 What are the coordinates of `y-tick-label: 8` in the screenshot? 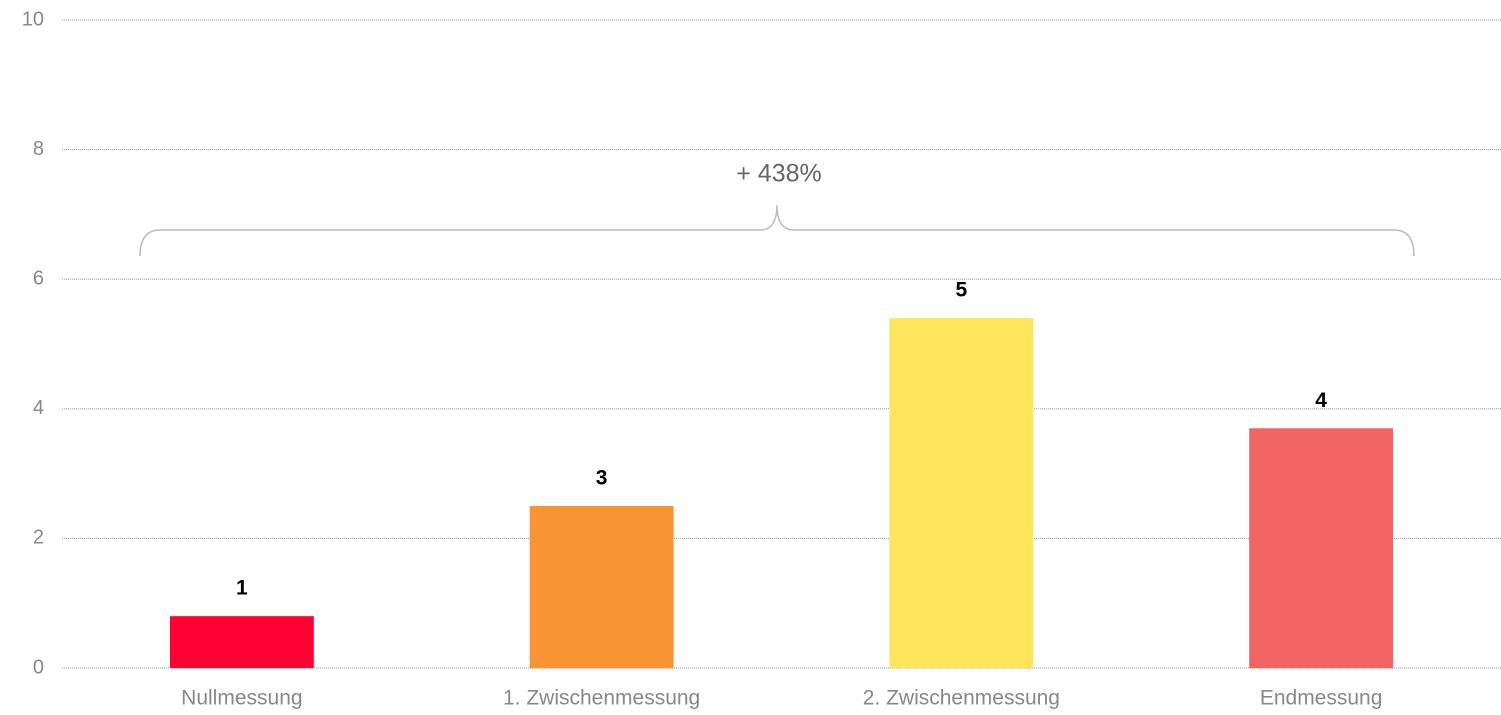 It's located at (38, 149).